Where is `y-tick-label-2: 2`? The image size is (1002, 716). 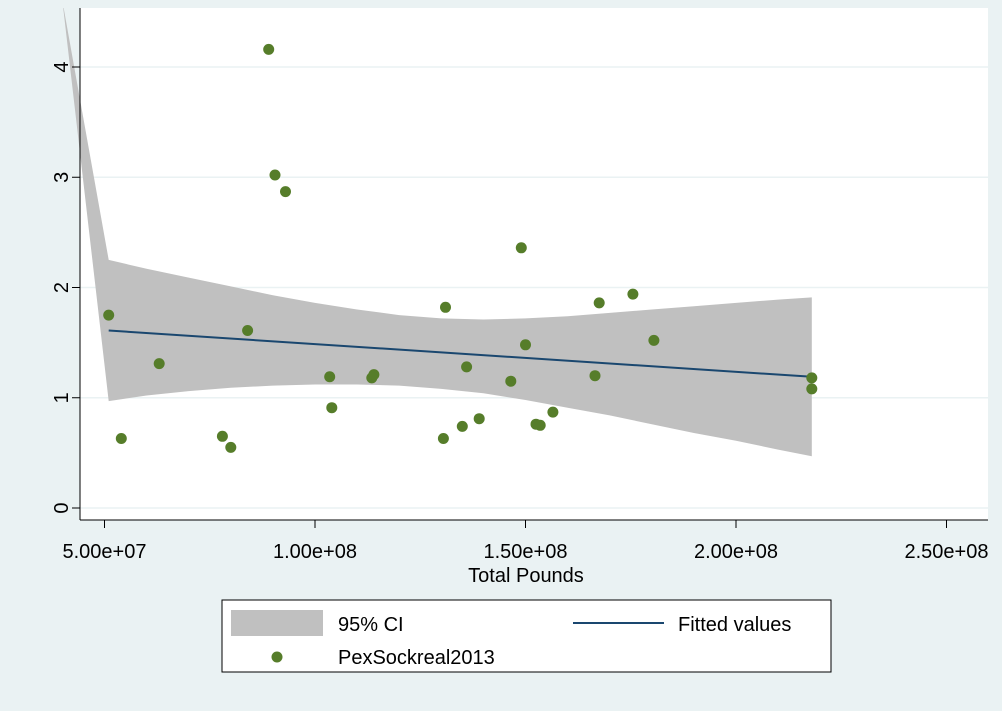
y-tick-label-2: 2 is located at coordinates (62, 287).